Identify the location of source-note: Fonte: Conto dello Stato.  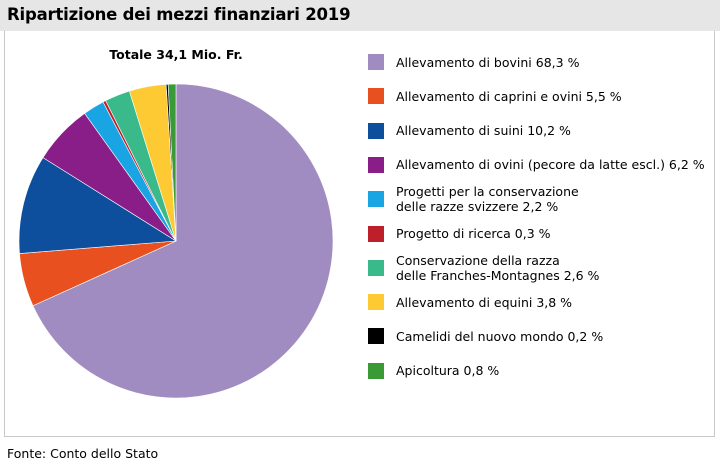
(83, 453).